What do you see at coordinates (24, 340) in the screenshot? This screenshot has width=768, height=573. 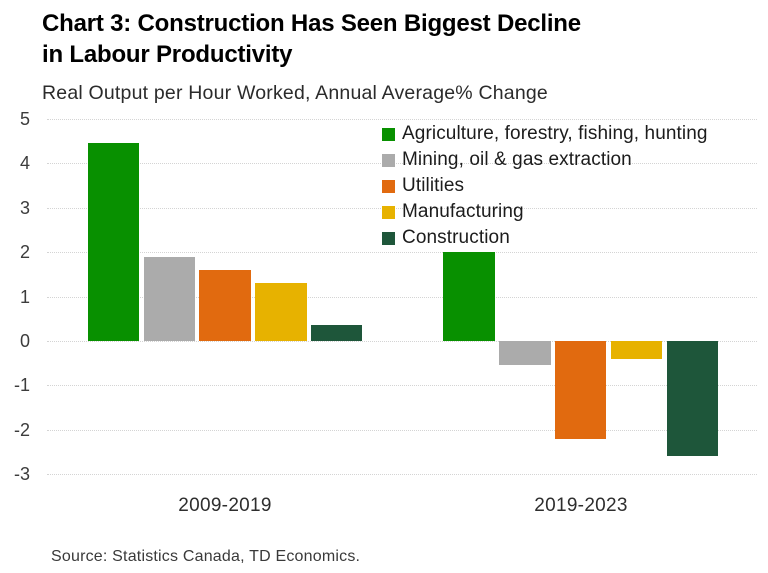 I see `y-tick-label: 0` at bounding box center [24, 340].